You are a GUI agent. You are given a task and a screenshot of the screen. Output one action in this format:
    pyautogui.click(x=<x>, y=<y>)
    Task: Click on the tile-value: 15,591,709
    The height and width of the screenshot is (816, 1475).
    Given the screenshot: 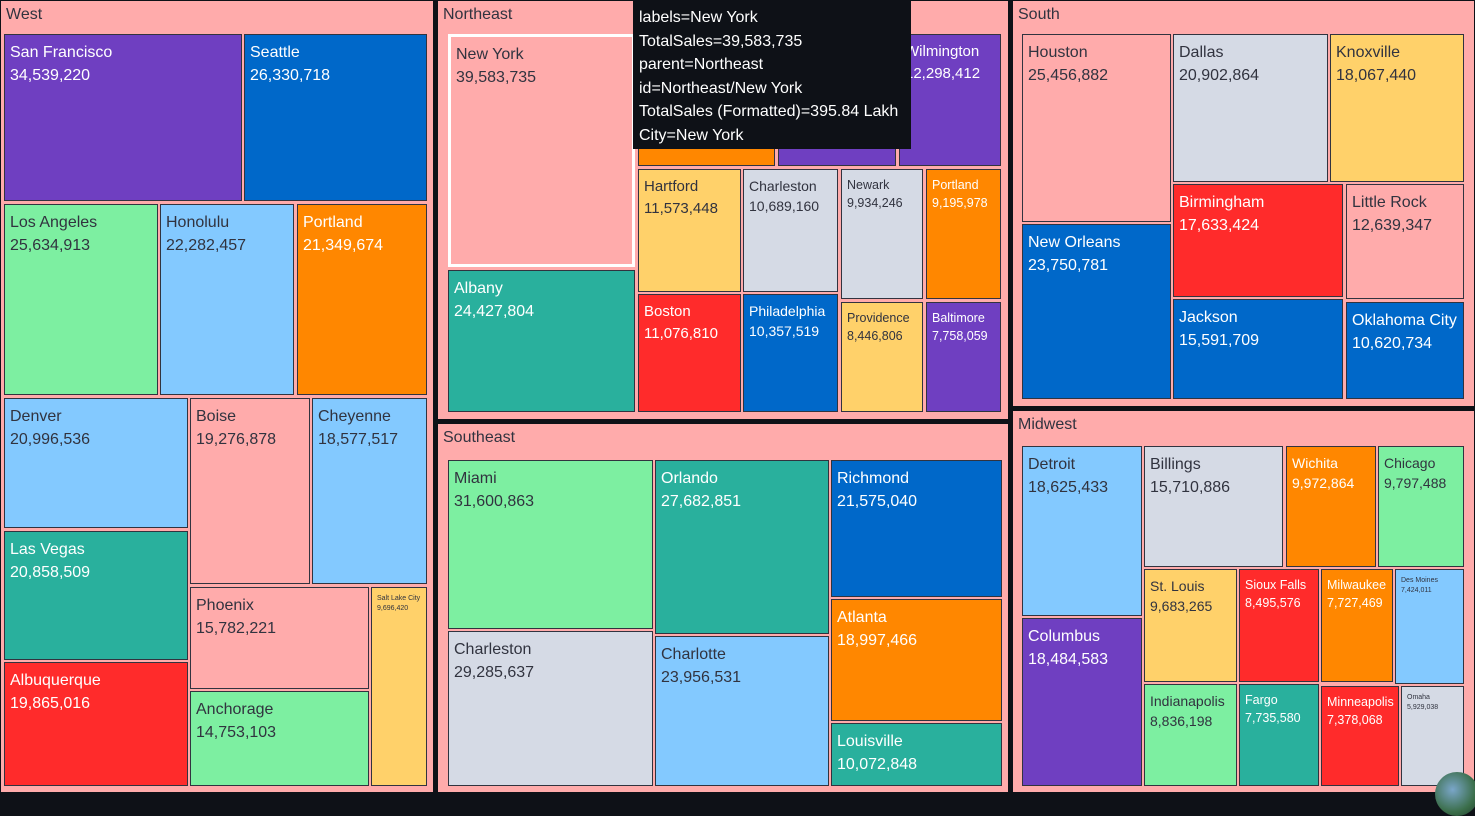 What is the action you would take?
    pyautogui.click(x=1219, y=341)
    